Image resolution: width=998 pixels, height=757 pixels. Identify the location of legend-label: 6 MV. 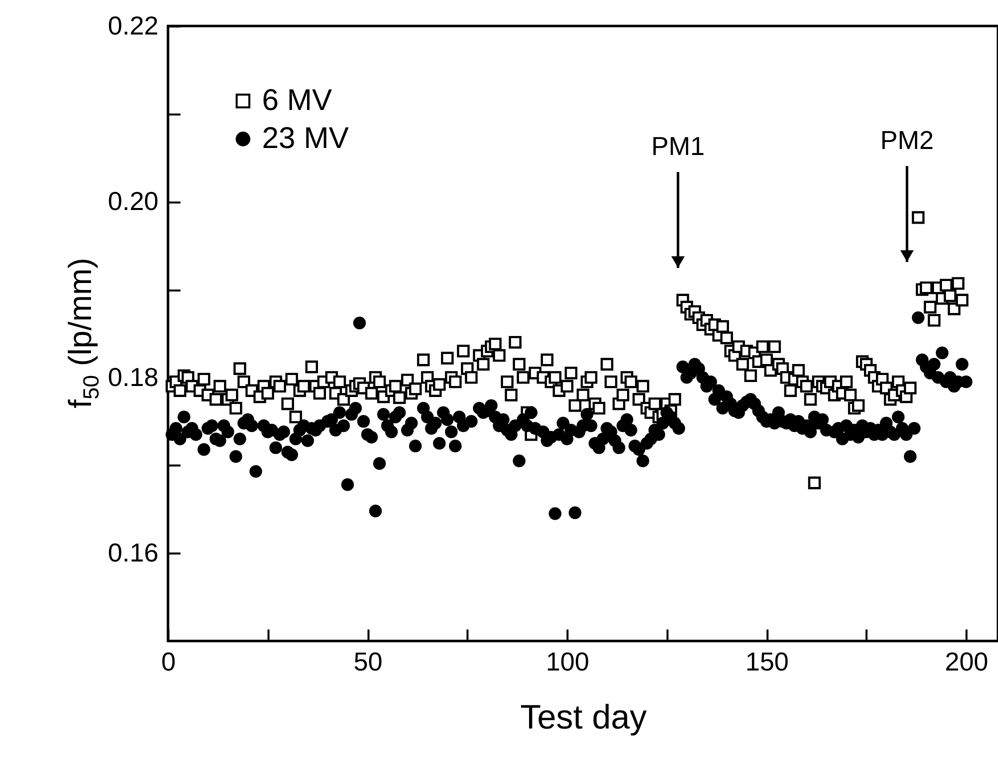
(297, 100).